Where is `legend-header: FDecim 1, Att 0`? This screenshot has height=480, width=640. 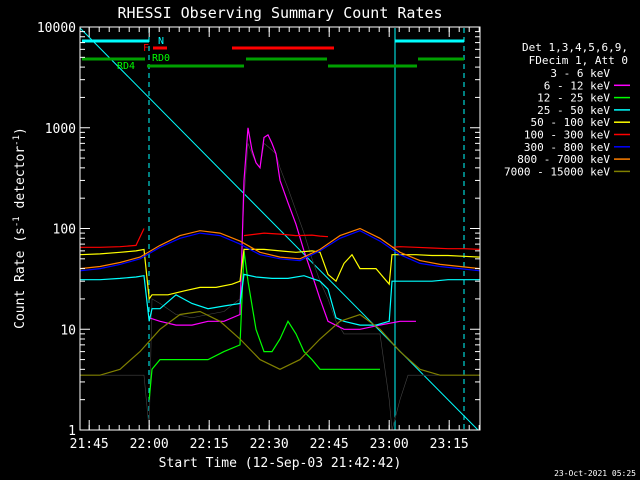
legend-header: FDecim 1, Att 0 is located at coordinates (578, 60).